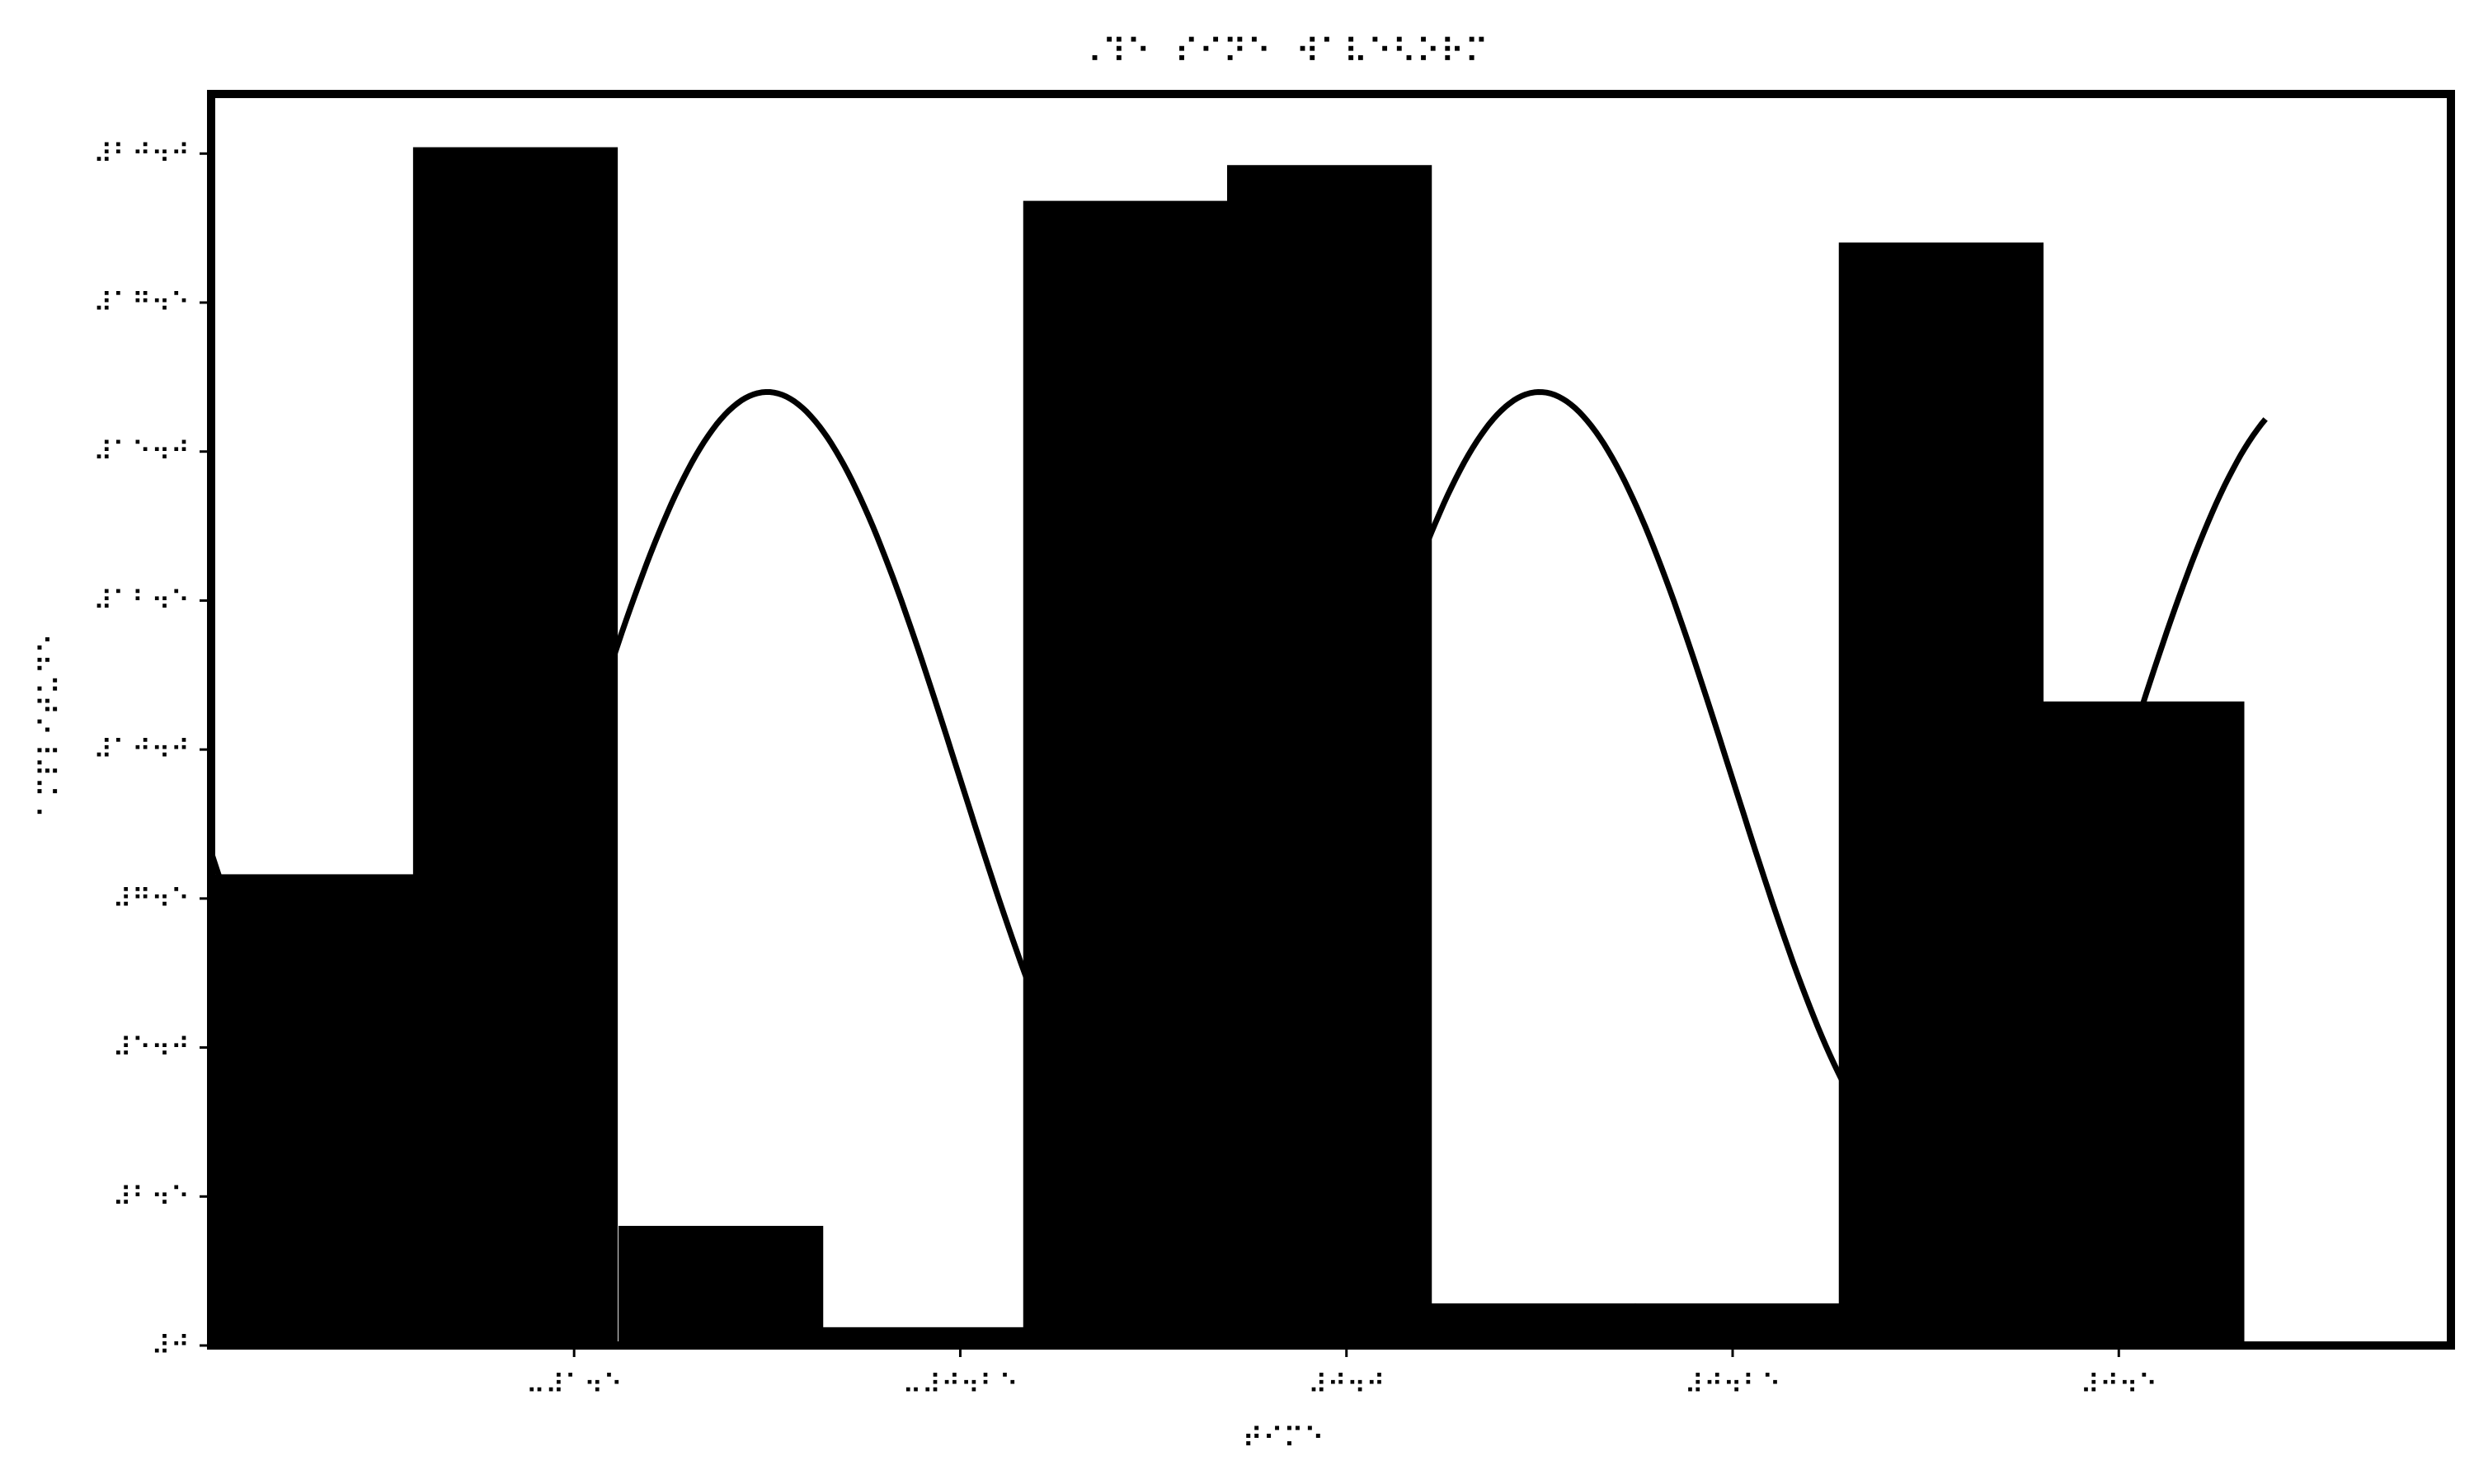 This screenshot has height=1484, width=2474. I want to click on x-axis-label: ⠞⠊⠍⠑, so click(1283, 1438).